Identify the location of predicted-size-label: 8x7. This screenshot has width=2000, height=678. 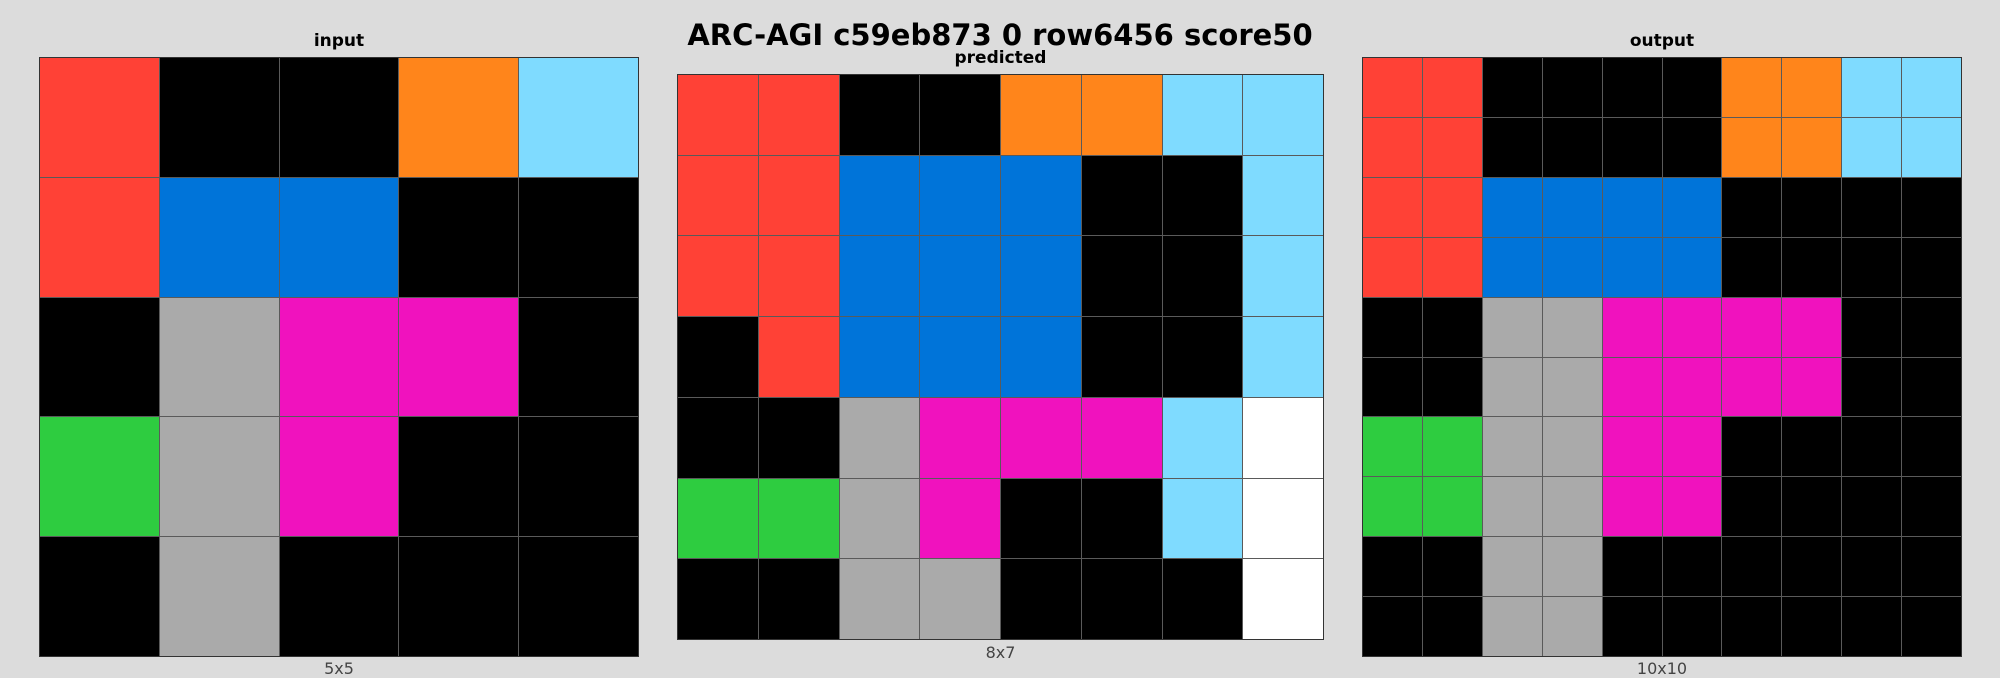
(1000, 652).